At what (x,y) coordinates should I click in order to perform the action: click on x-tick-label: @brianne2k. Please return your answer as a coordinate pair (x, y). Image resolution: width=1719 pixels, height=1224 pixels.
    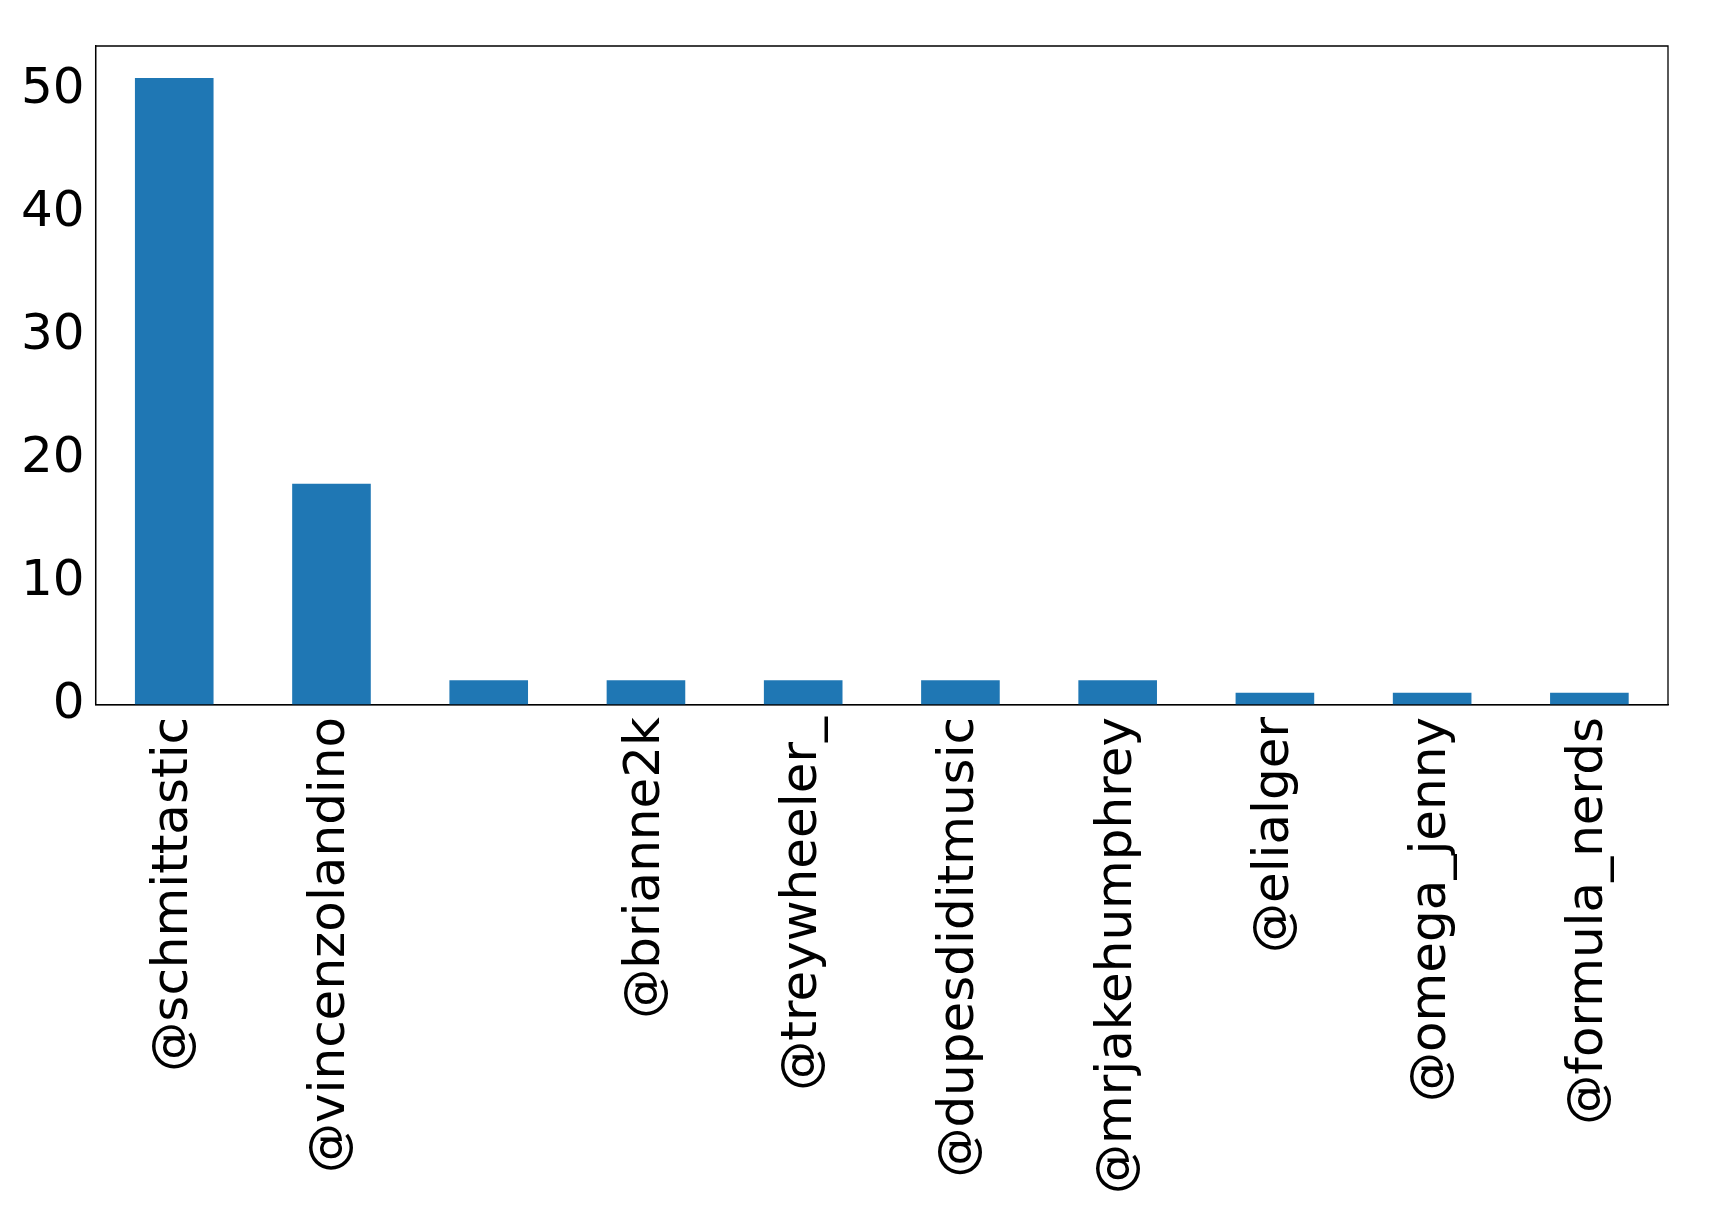
    Looking at the image, I should click on (641, 867).